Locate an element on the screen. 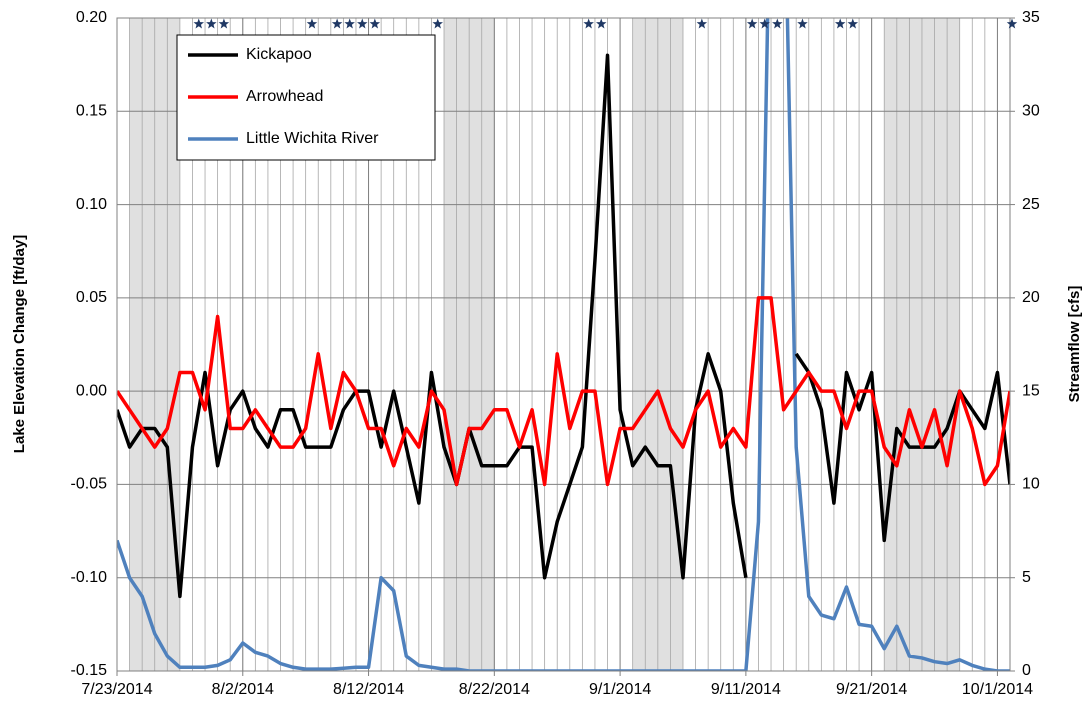  x-tick-label: 8/12/2014 is located at coordinates (368, 689).